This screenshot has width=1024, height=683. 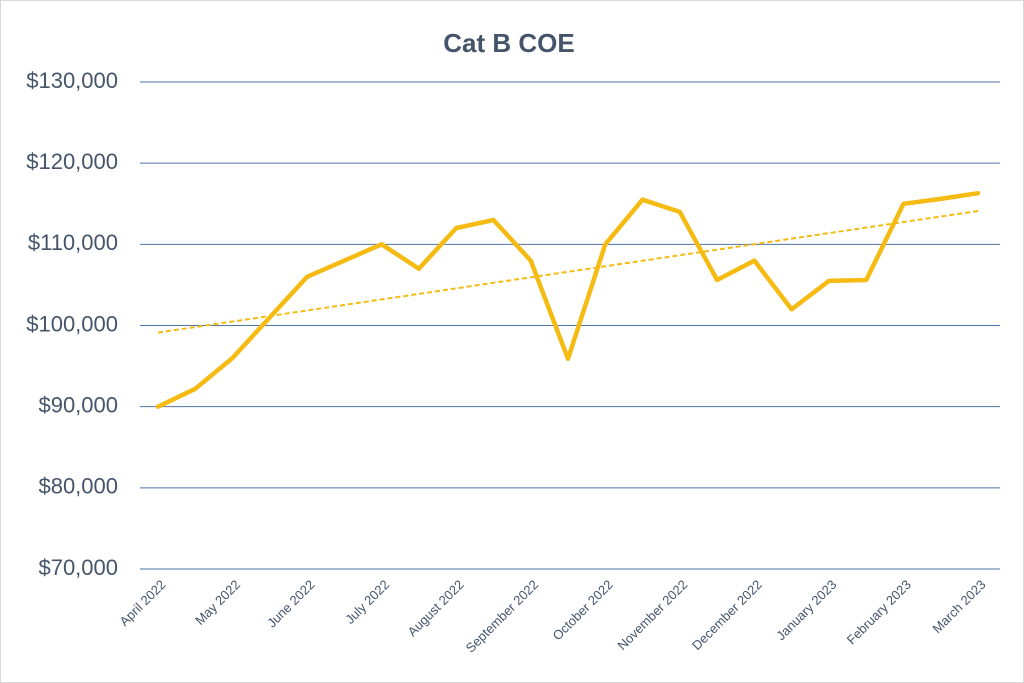 What do you see at coordinates (72, 161) in the screenshot?
I see `y-tick-label: $120,000` at bounding box center [72, 161].